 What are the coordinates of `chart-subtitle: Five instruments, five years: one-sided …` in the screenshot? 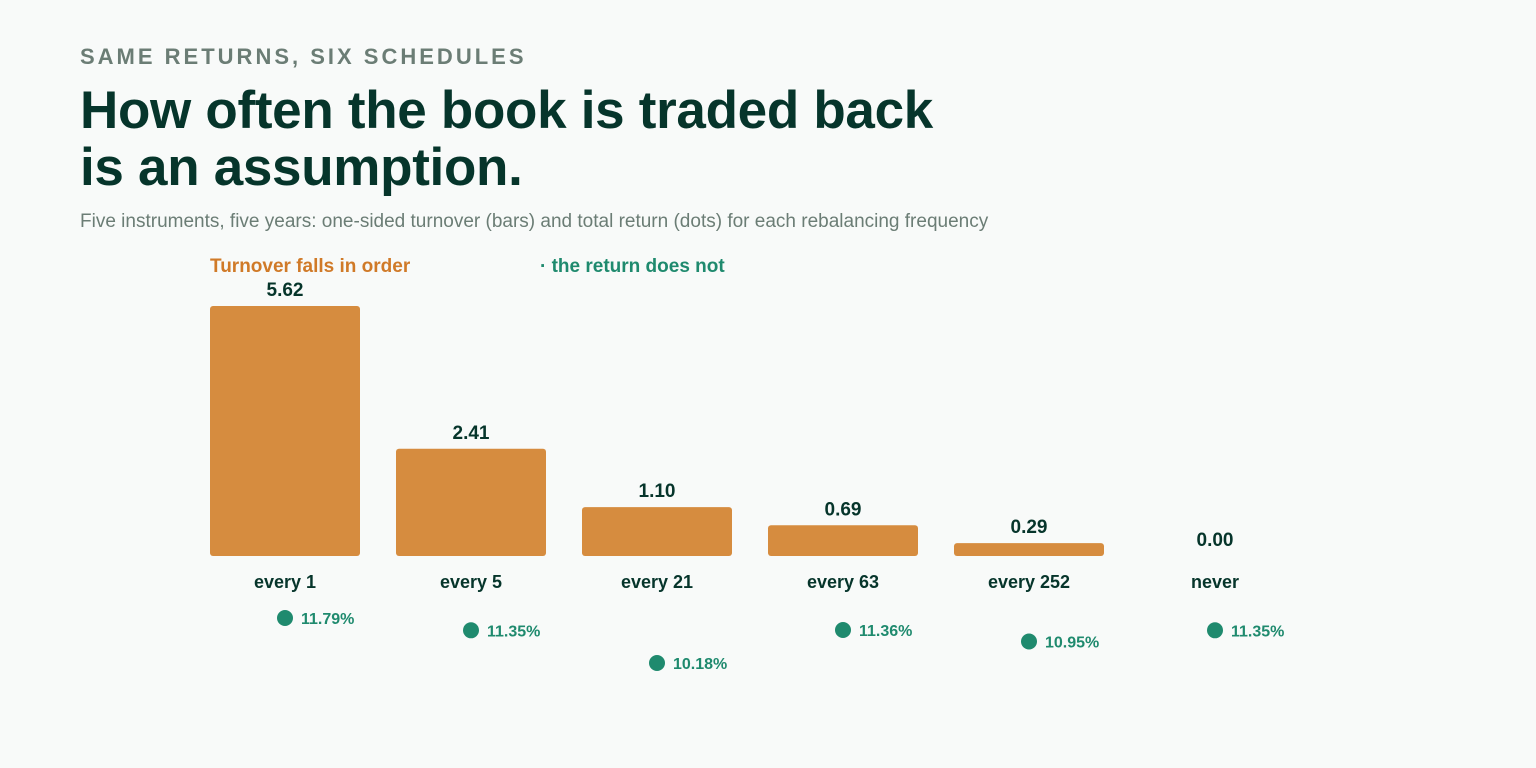 It's located at (534, 221).